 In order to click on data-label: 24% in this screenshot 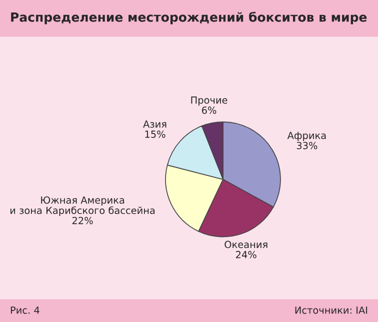, I will do `click(246, 254)`.